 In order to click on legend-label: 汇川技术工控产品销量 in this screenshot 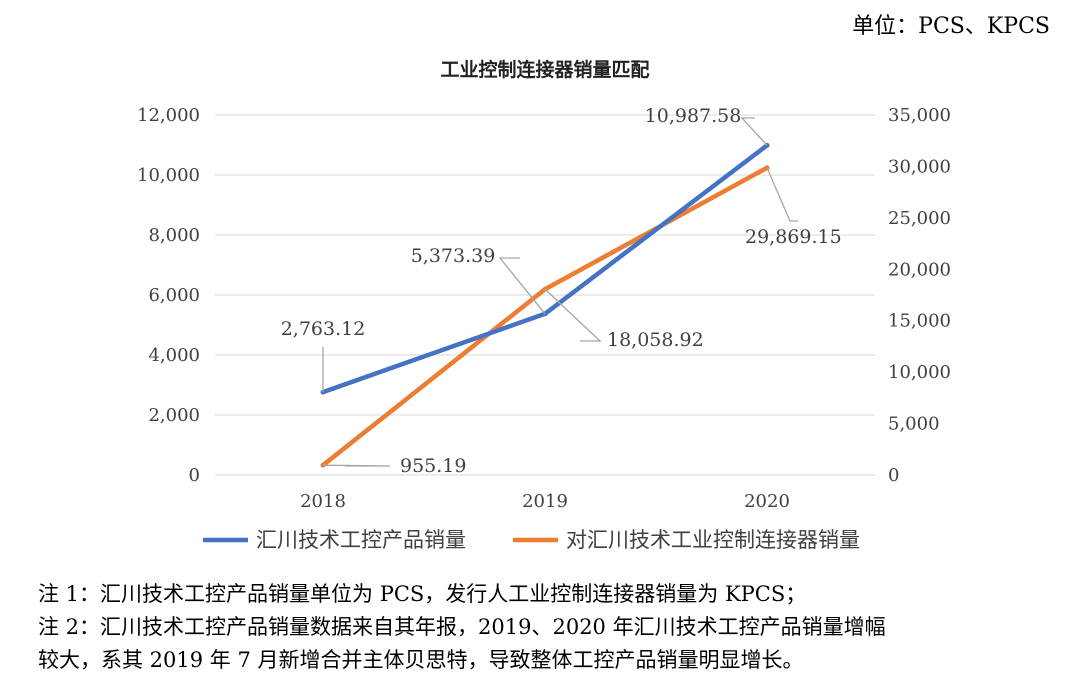, I will do `click(361, 540)`.